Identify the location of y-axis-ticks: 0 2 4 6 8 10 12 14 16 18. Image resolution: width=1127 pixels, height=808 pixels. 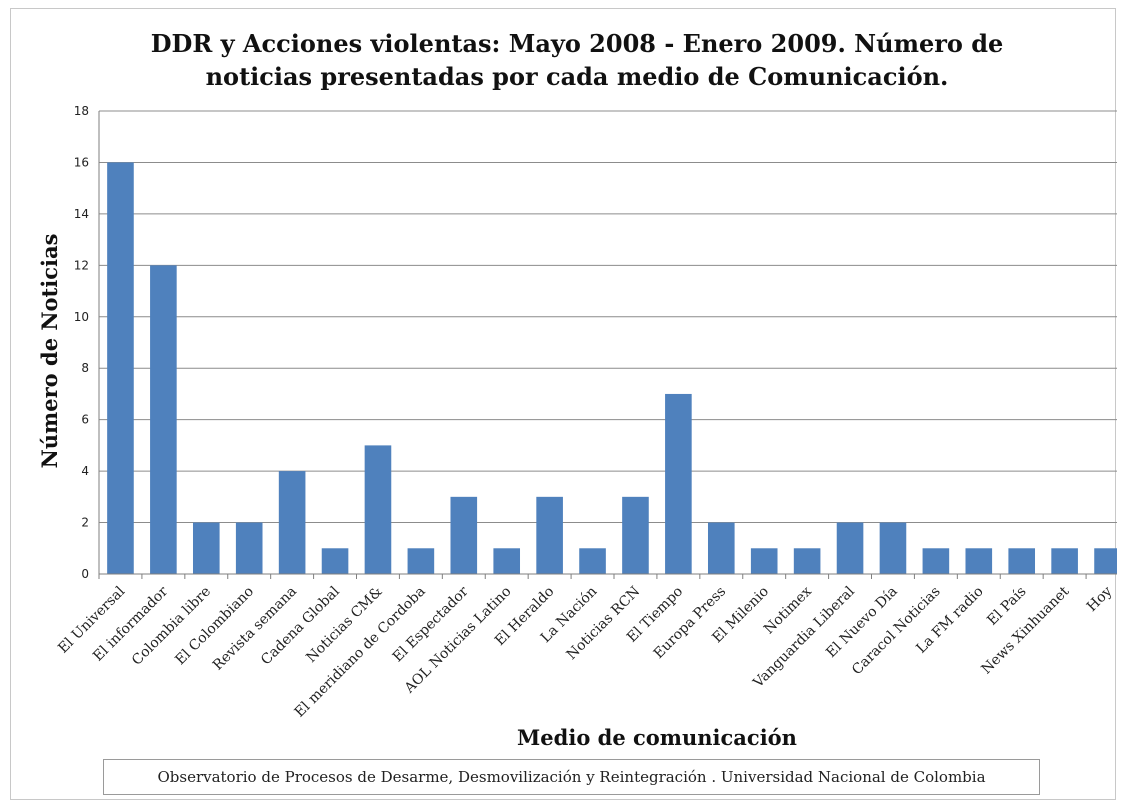
(81, 342).